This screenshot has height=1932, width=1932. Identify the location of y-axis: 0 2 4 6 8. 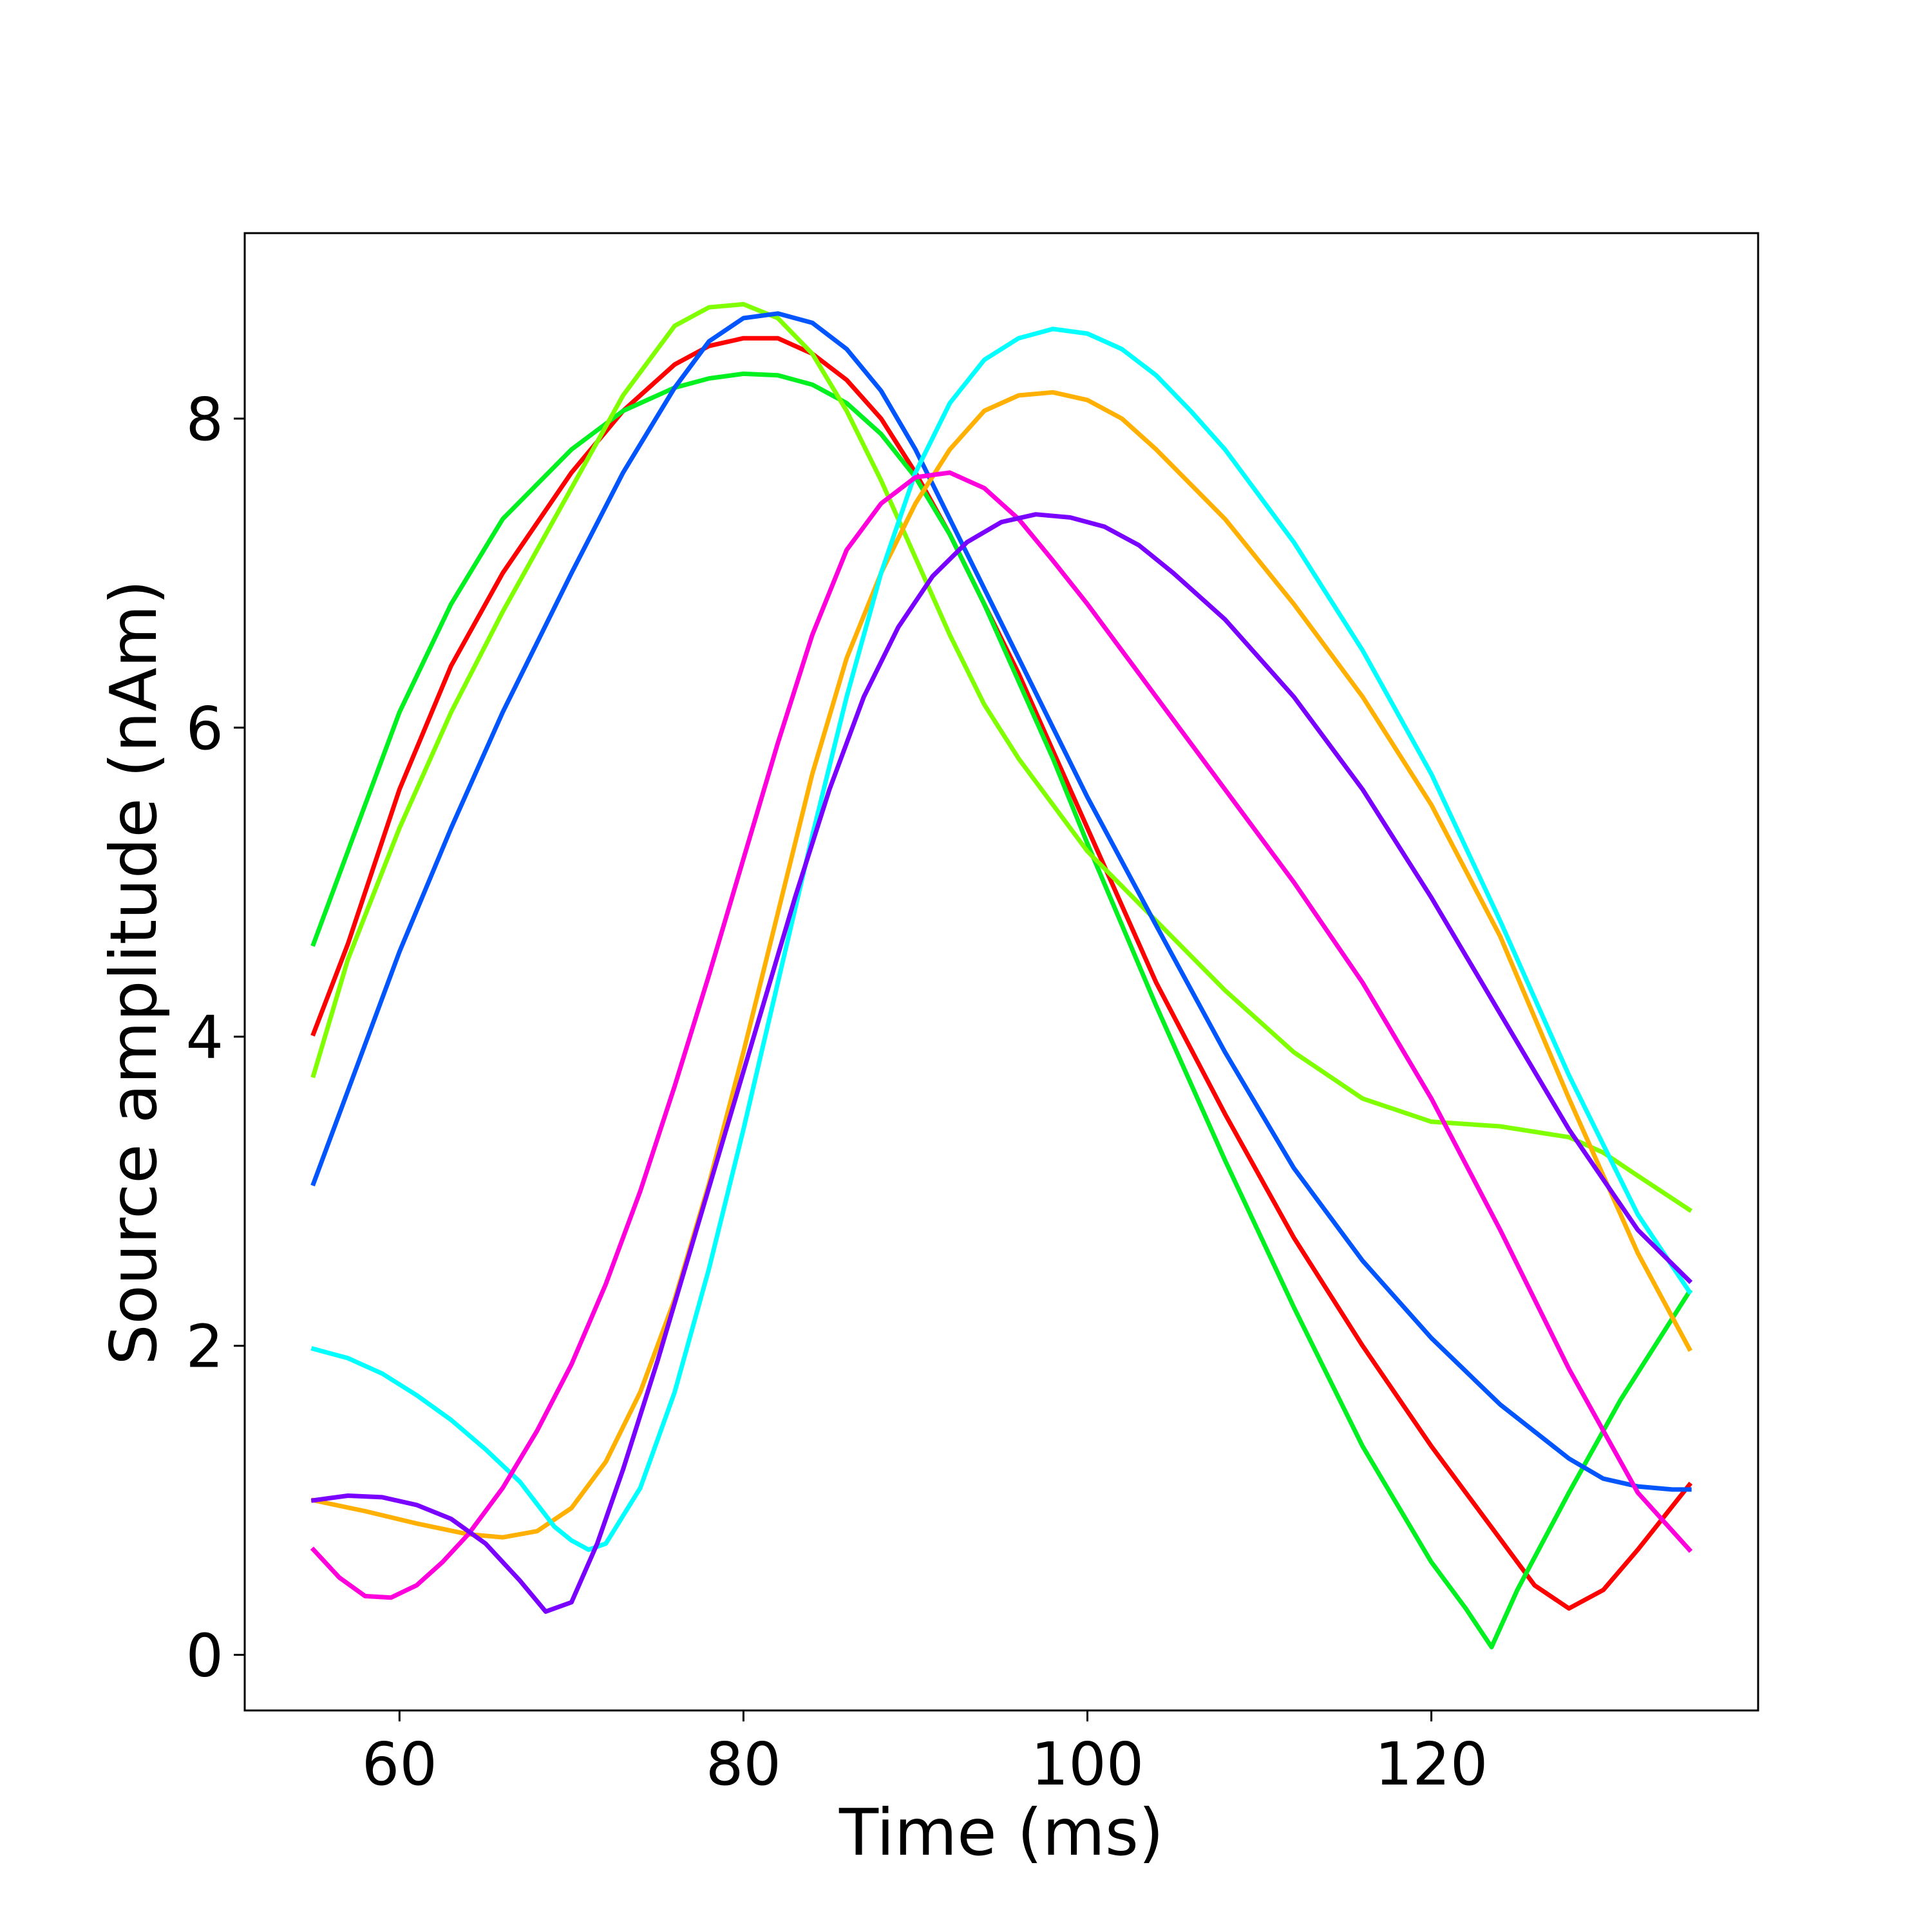
(215, 1037).